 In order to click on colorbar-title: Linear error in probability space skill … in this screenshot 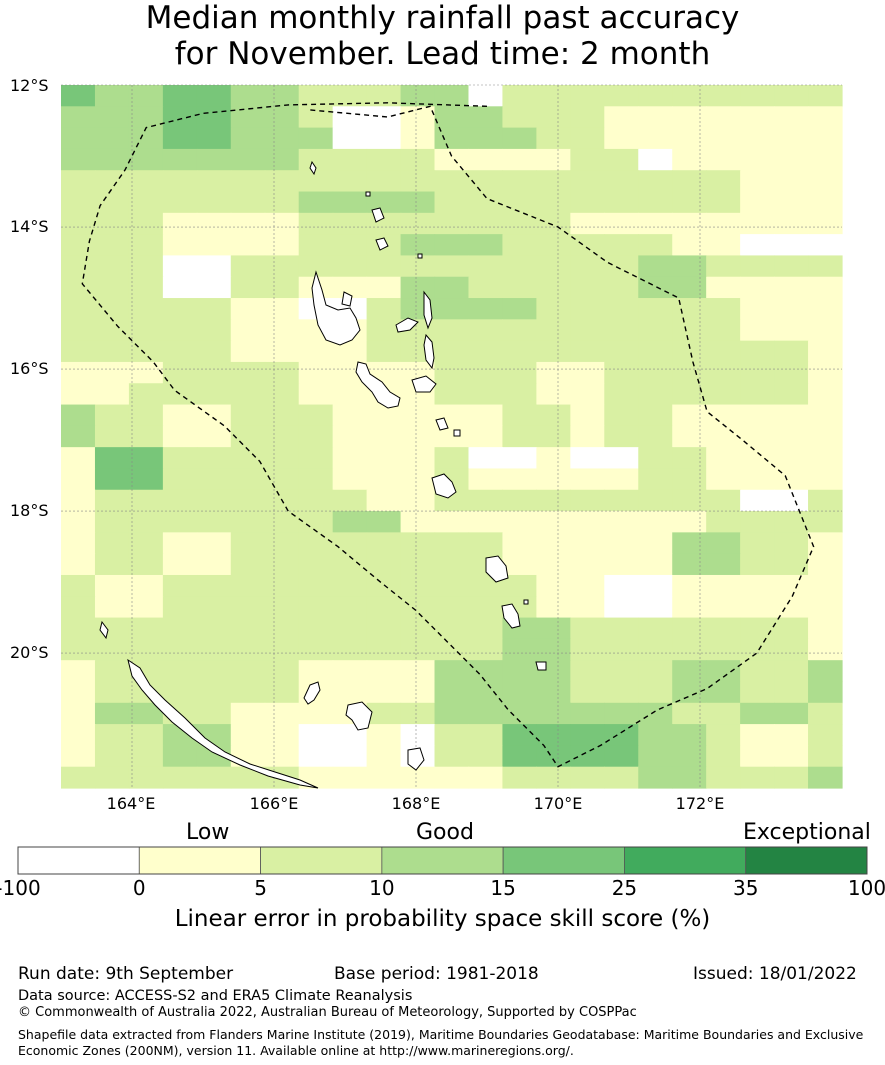, I will do `click(442, 919)`.